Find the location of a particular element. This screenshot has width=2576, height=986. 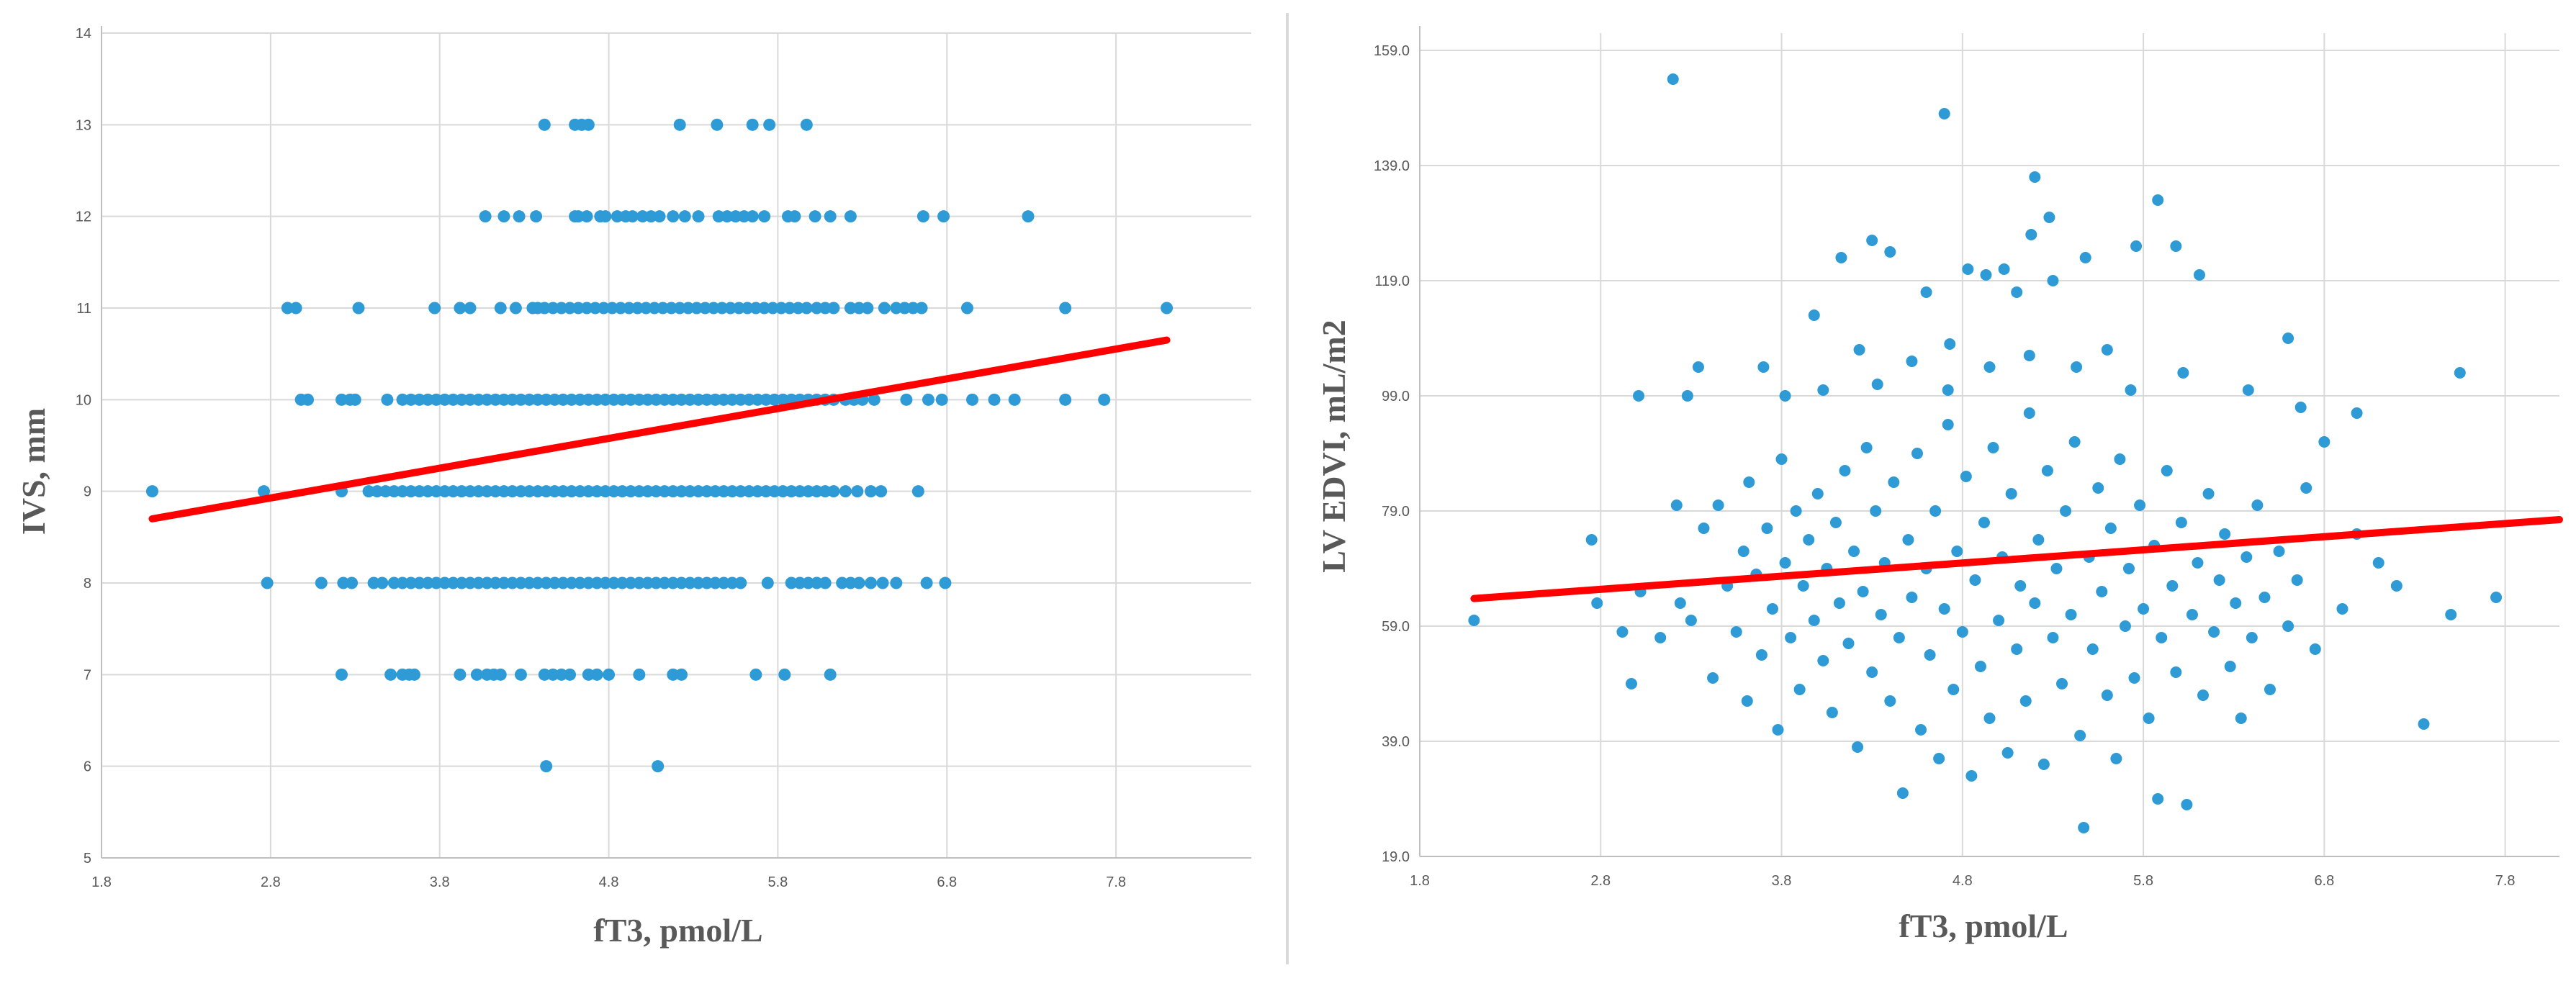

y-tick-label: 119.0 is located at coordinates (1392, 281).